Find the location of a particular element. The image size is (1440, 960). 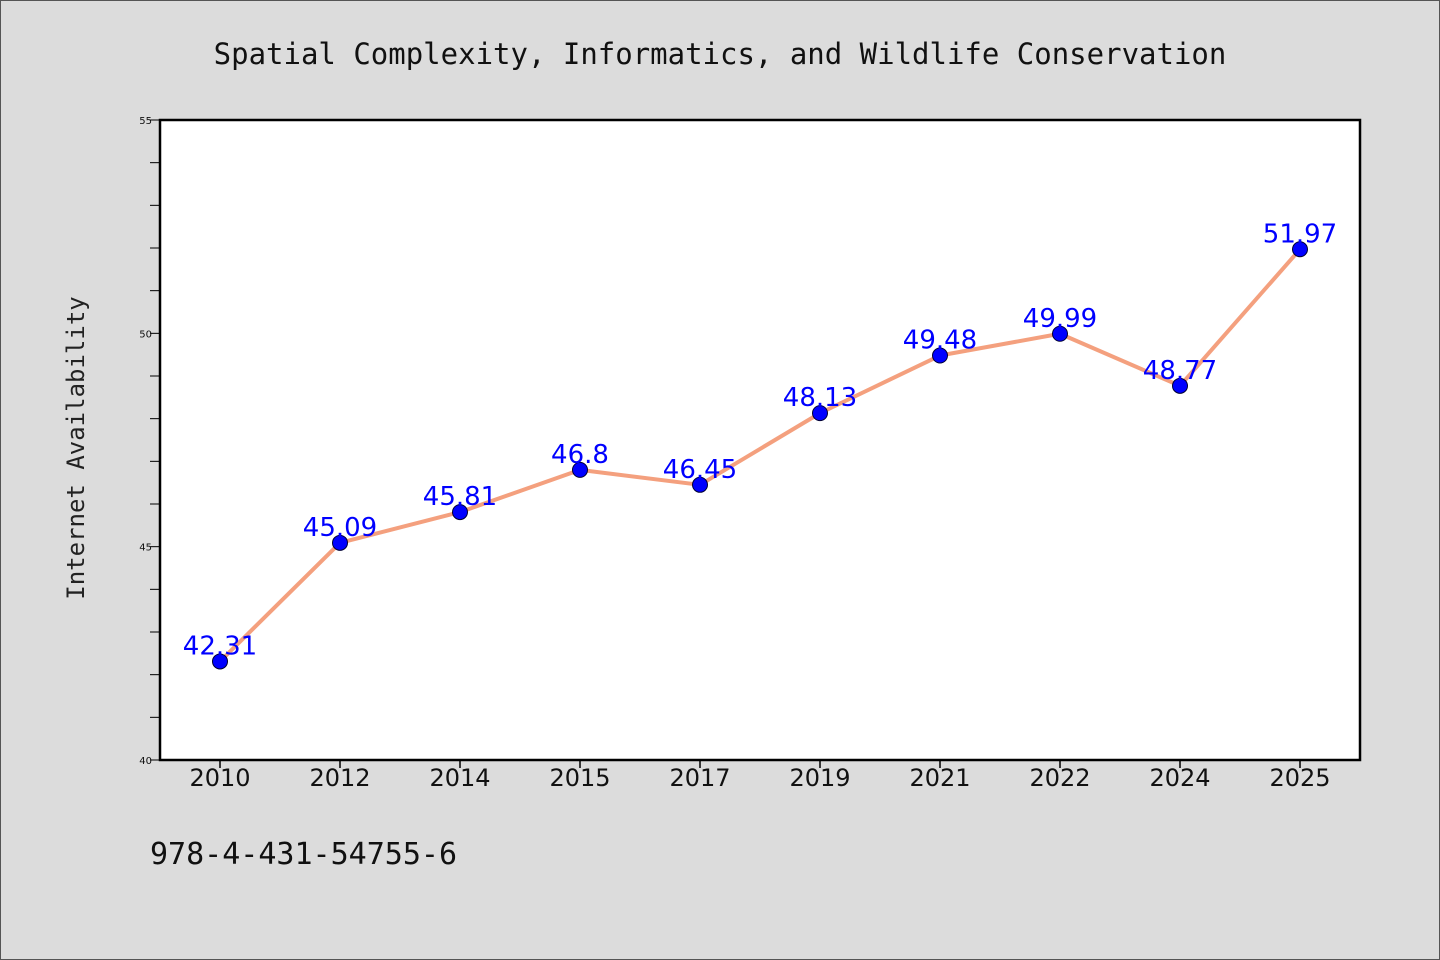

data-label: 46.45 is located at coordinates (700, 470).